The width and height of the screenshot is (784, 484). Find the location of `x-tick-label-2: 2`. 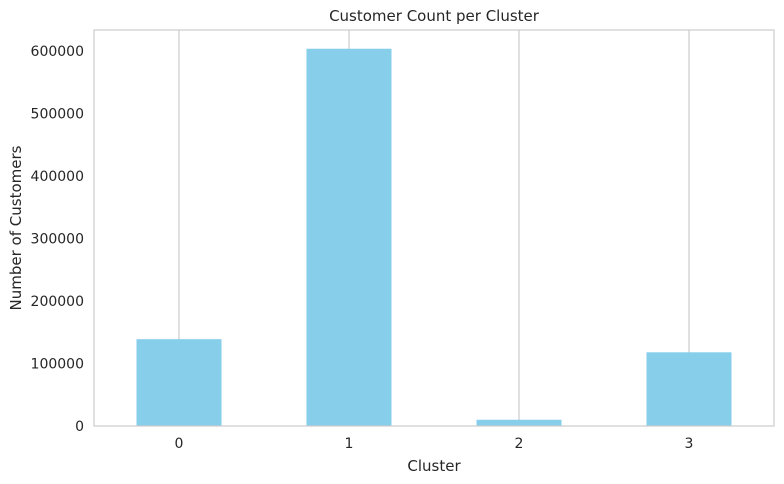

x-tick-label-2: 2 is located at coordinates (519, 444).